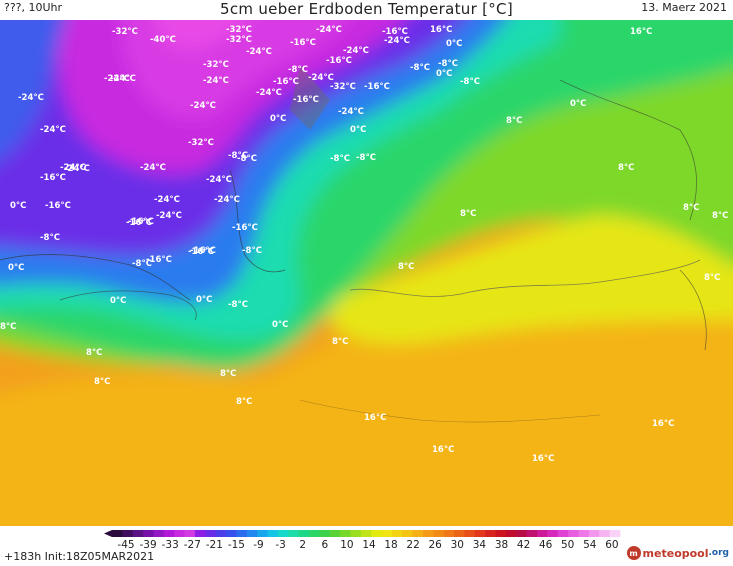 The image size is (733, 566). Describe the element at coordinates (192, 544) in the screenshot. I see `colorbar-tick-label: -27` at that location.